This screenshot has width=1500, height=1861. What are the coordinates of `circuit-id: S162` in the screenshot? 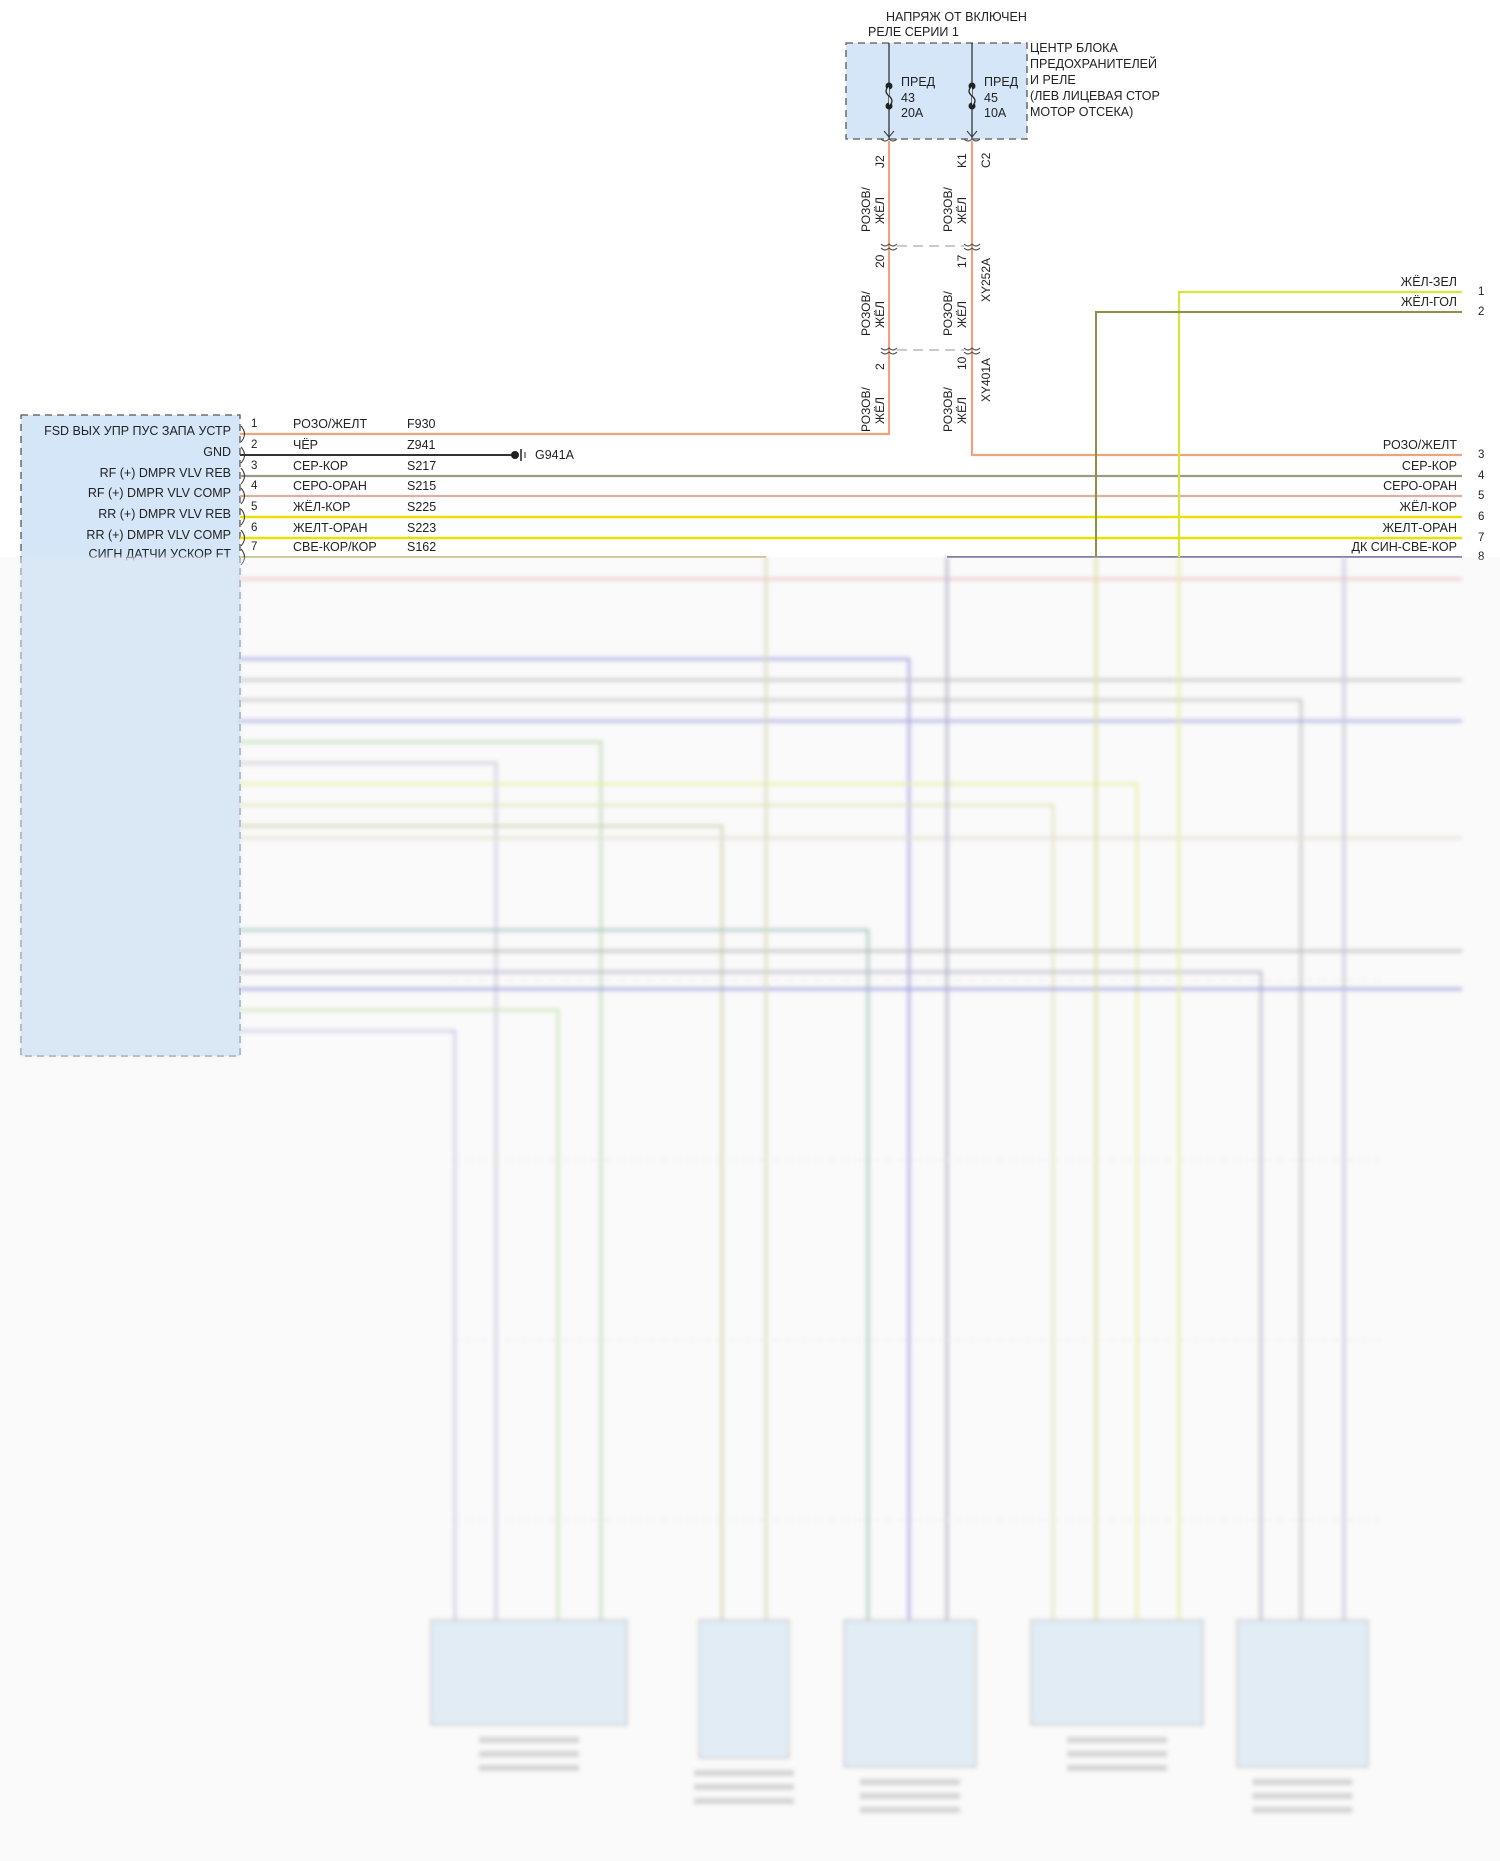 It's located at (422, 547).